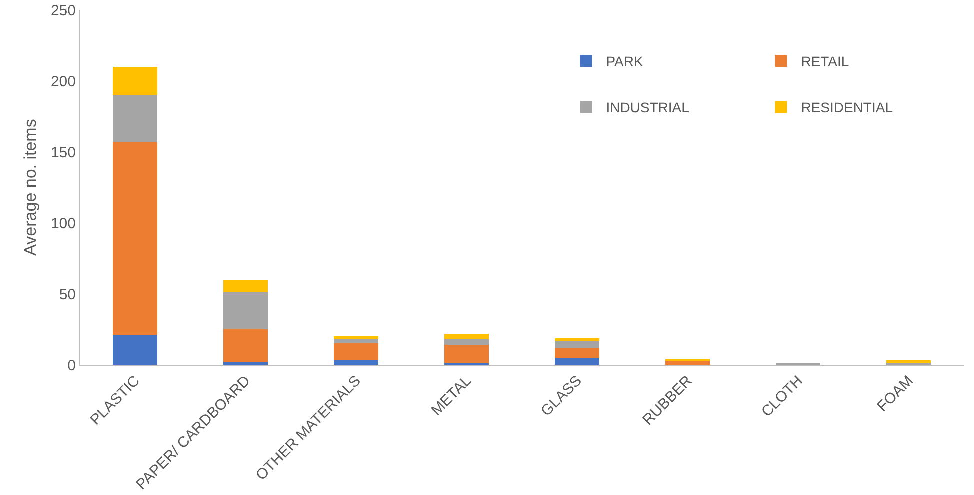 The height and width of the screenshot is (495, 974). What do you see at coordinates (625, 62) in the screenshot?
I see `legend-label: PARK` at bounding box center [625, 62].